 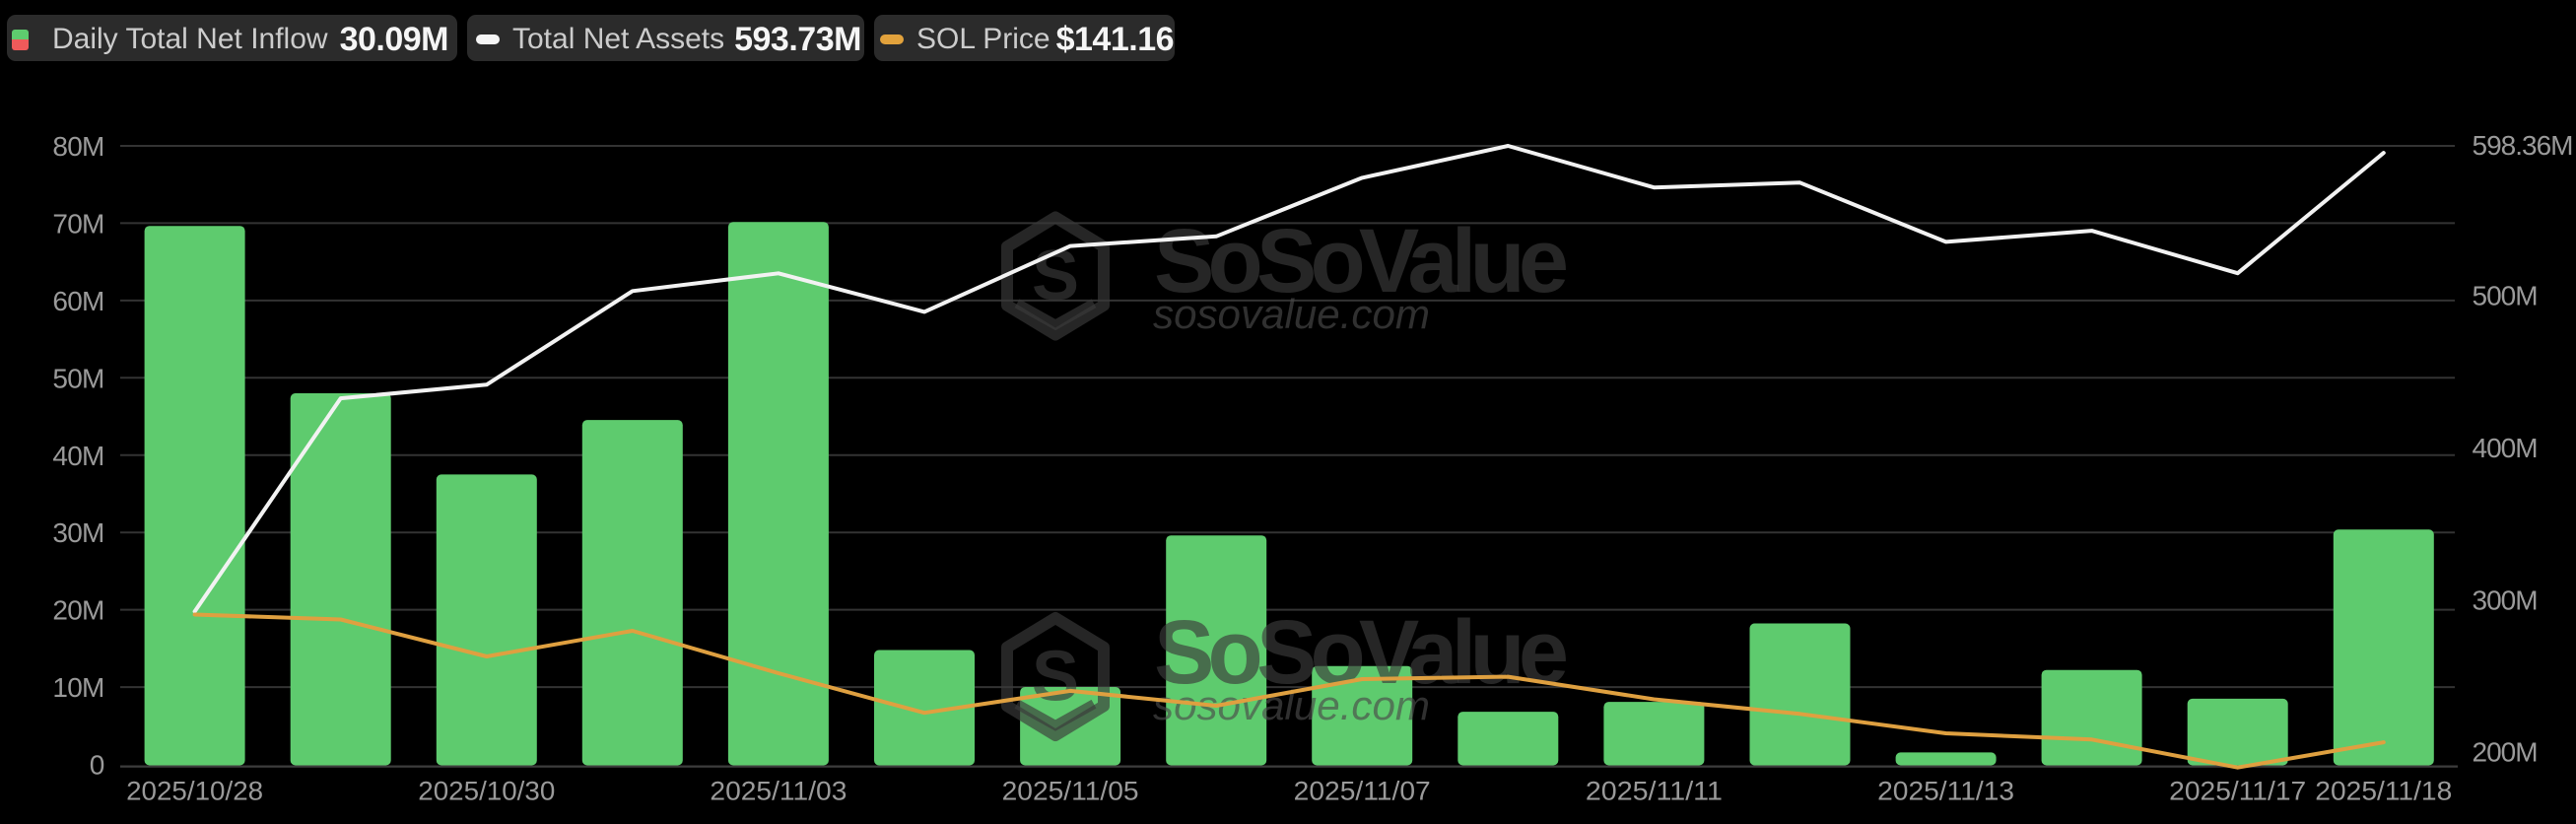 What do you see at coordinates (2237, 791) in the screenshot?
I see `svg-text: 2025/11/17` at bounding box center [2237, 791].